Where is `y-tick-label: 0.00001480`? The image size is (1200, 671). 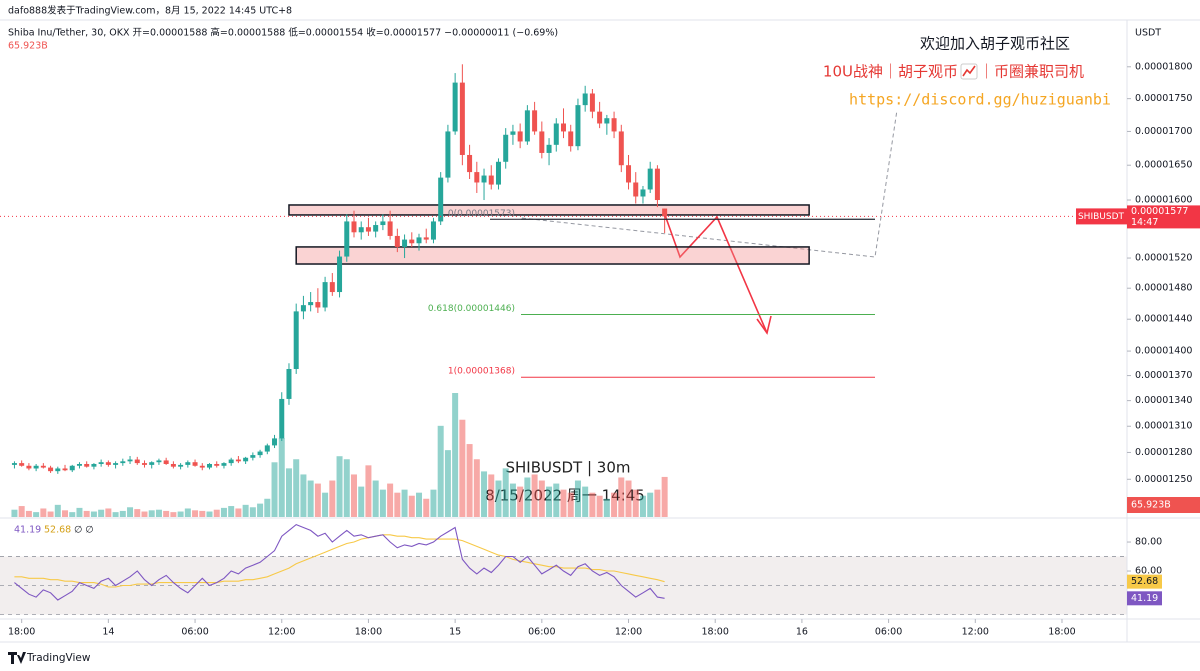 y-tick-label: 0.00001480 is located at coordinates (1163, 288).